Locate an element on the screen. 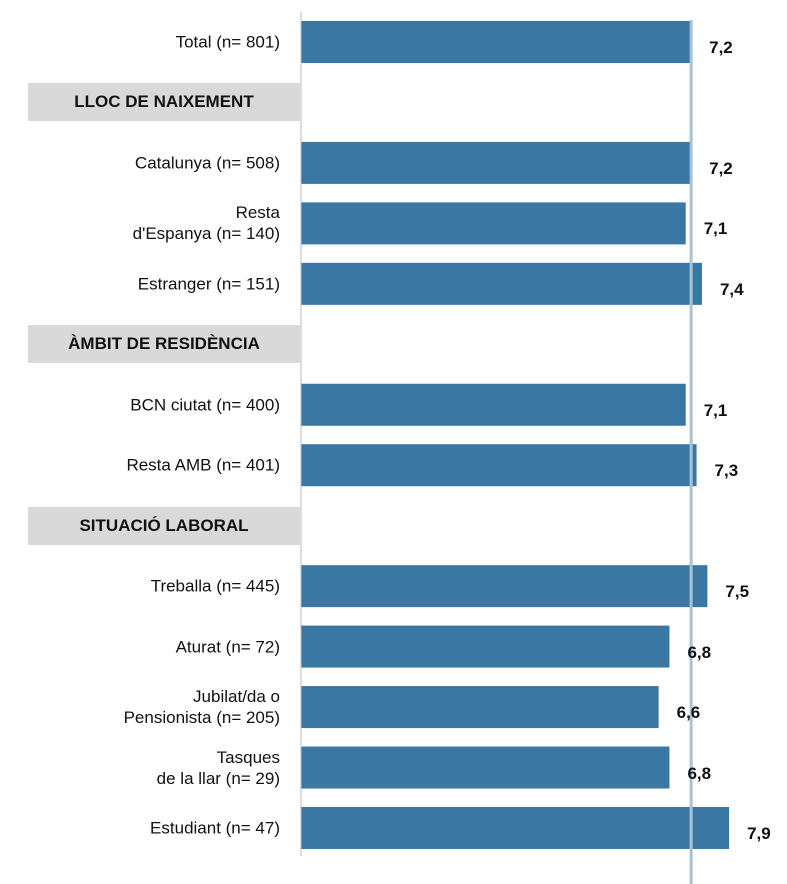  value-label: 7,4 is located at coordinates (731, 289).